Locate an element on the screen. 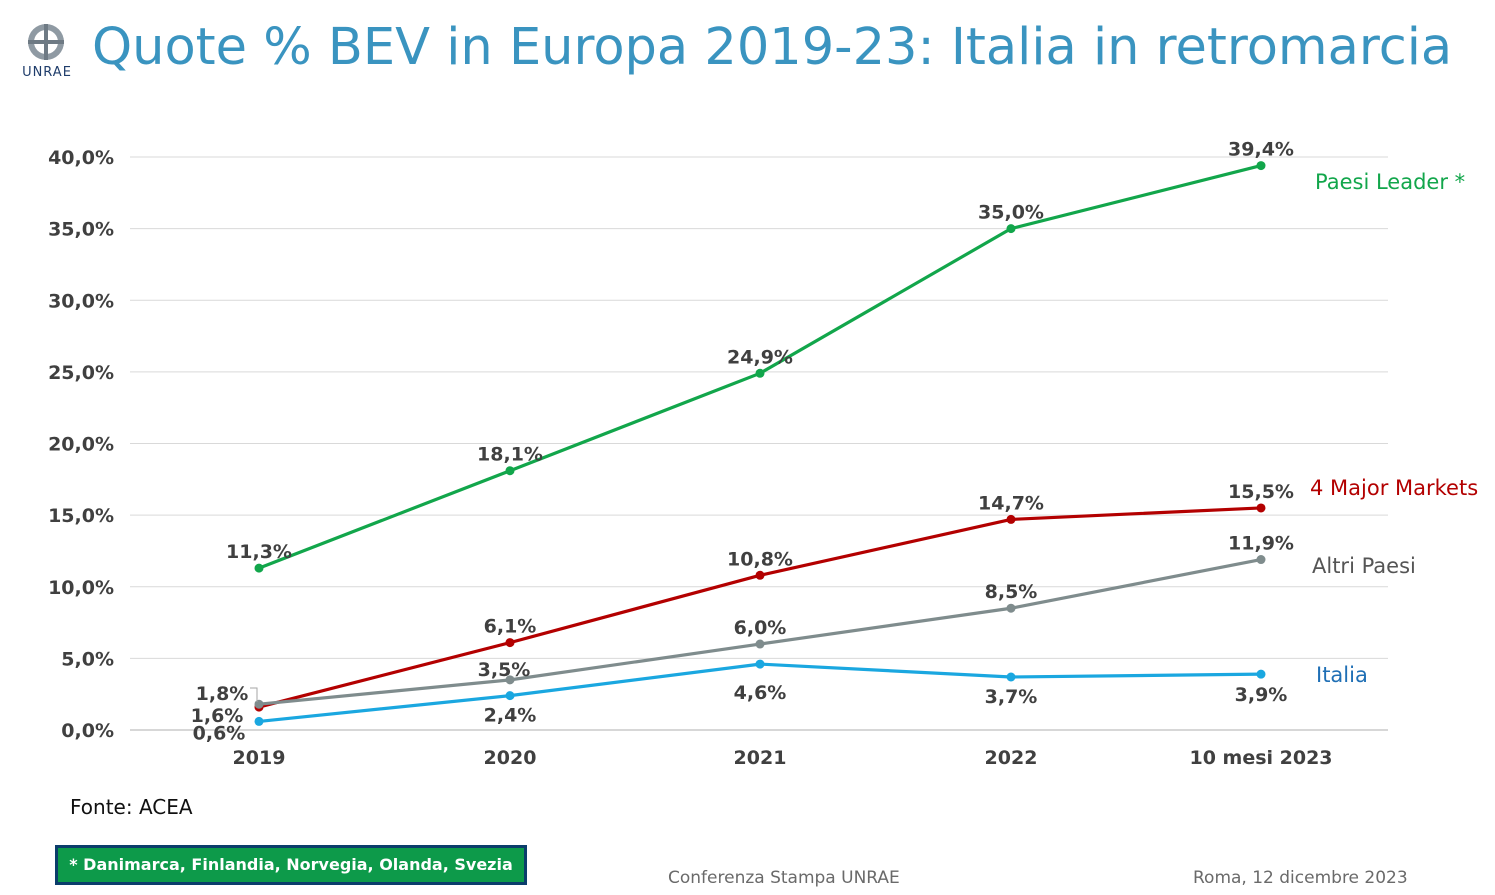  label-leader-line is located at coordinates (254, 694).